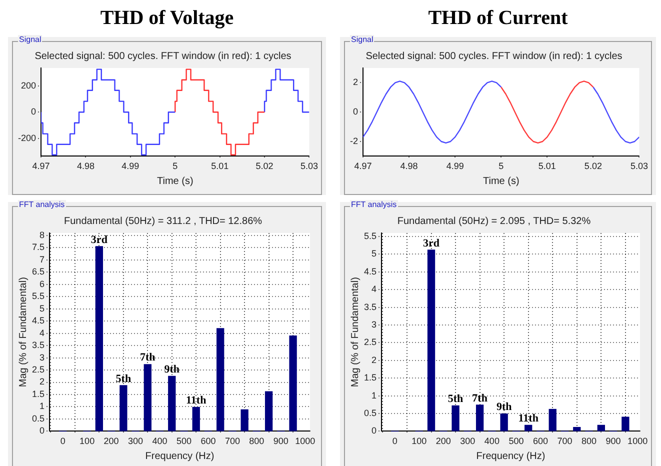 The width and height of the screenshot is (661, 466). What do you see at coordinates (196, 400) in the screenshot?
I see `annotation: 11th` at bounding box center [196, 400].